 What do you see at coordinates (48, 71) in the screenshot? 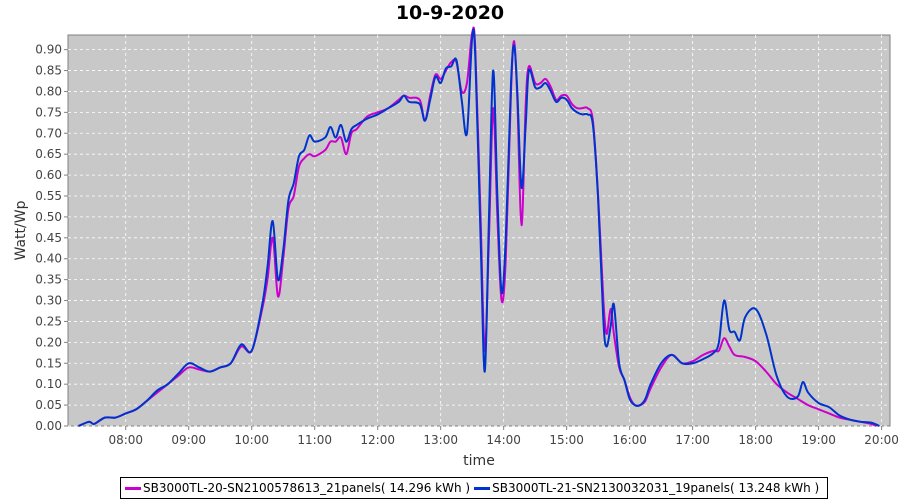
I see `y-tick-label: 0.85` at bounding box center [48, 71].